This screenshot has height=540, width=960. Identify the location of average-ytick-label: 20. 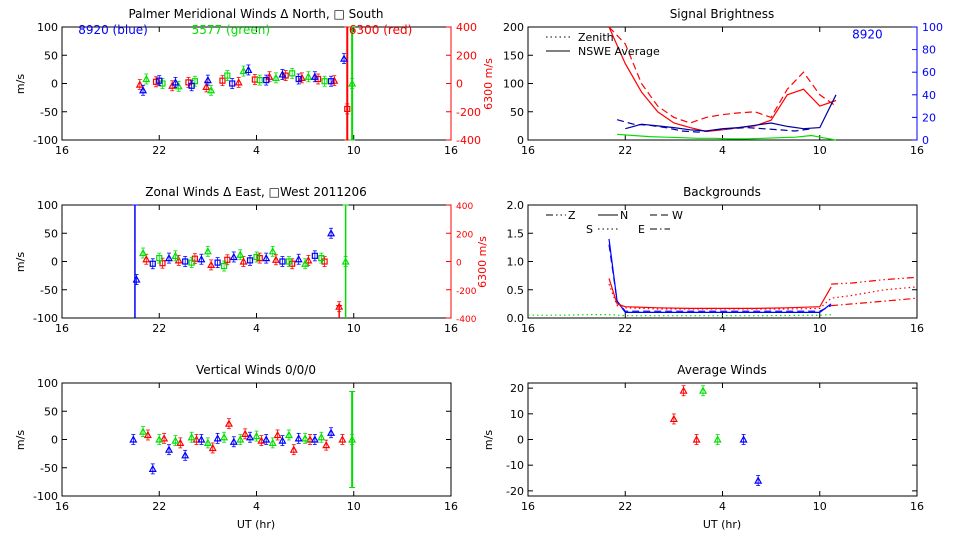
(517, 388).